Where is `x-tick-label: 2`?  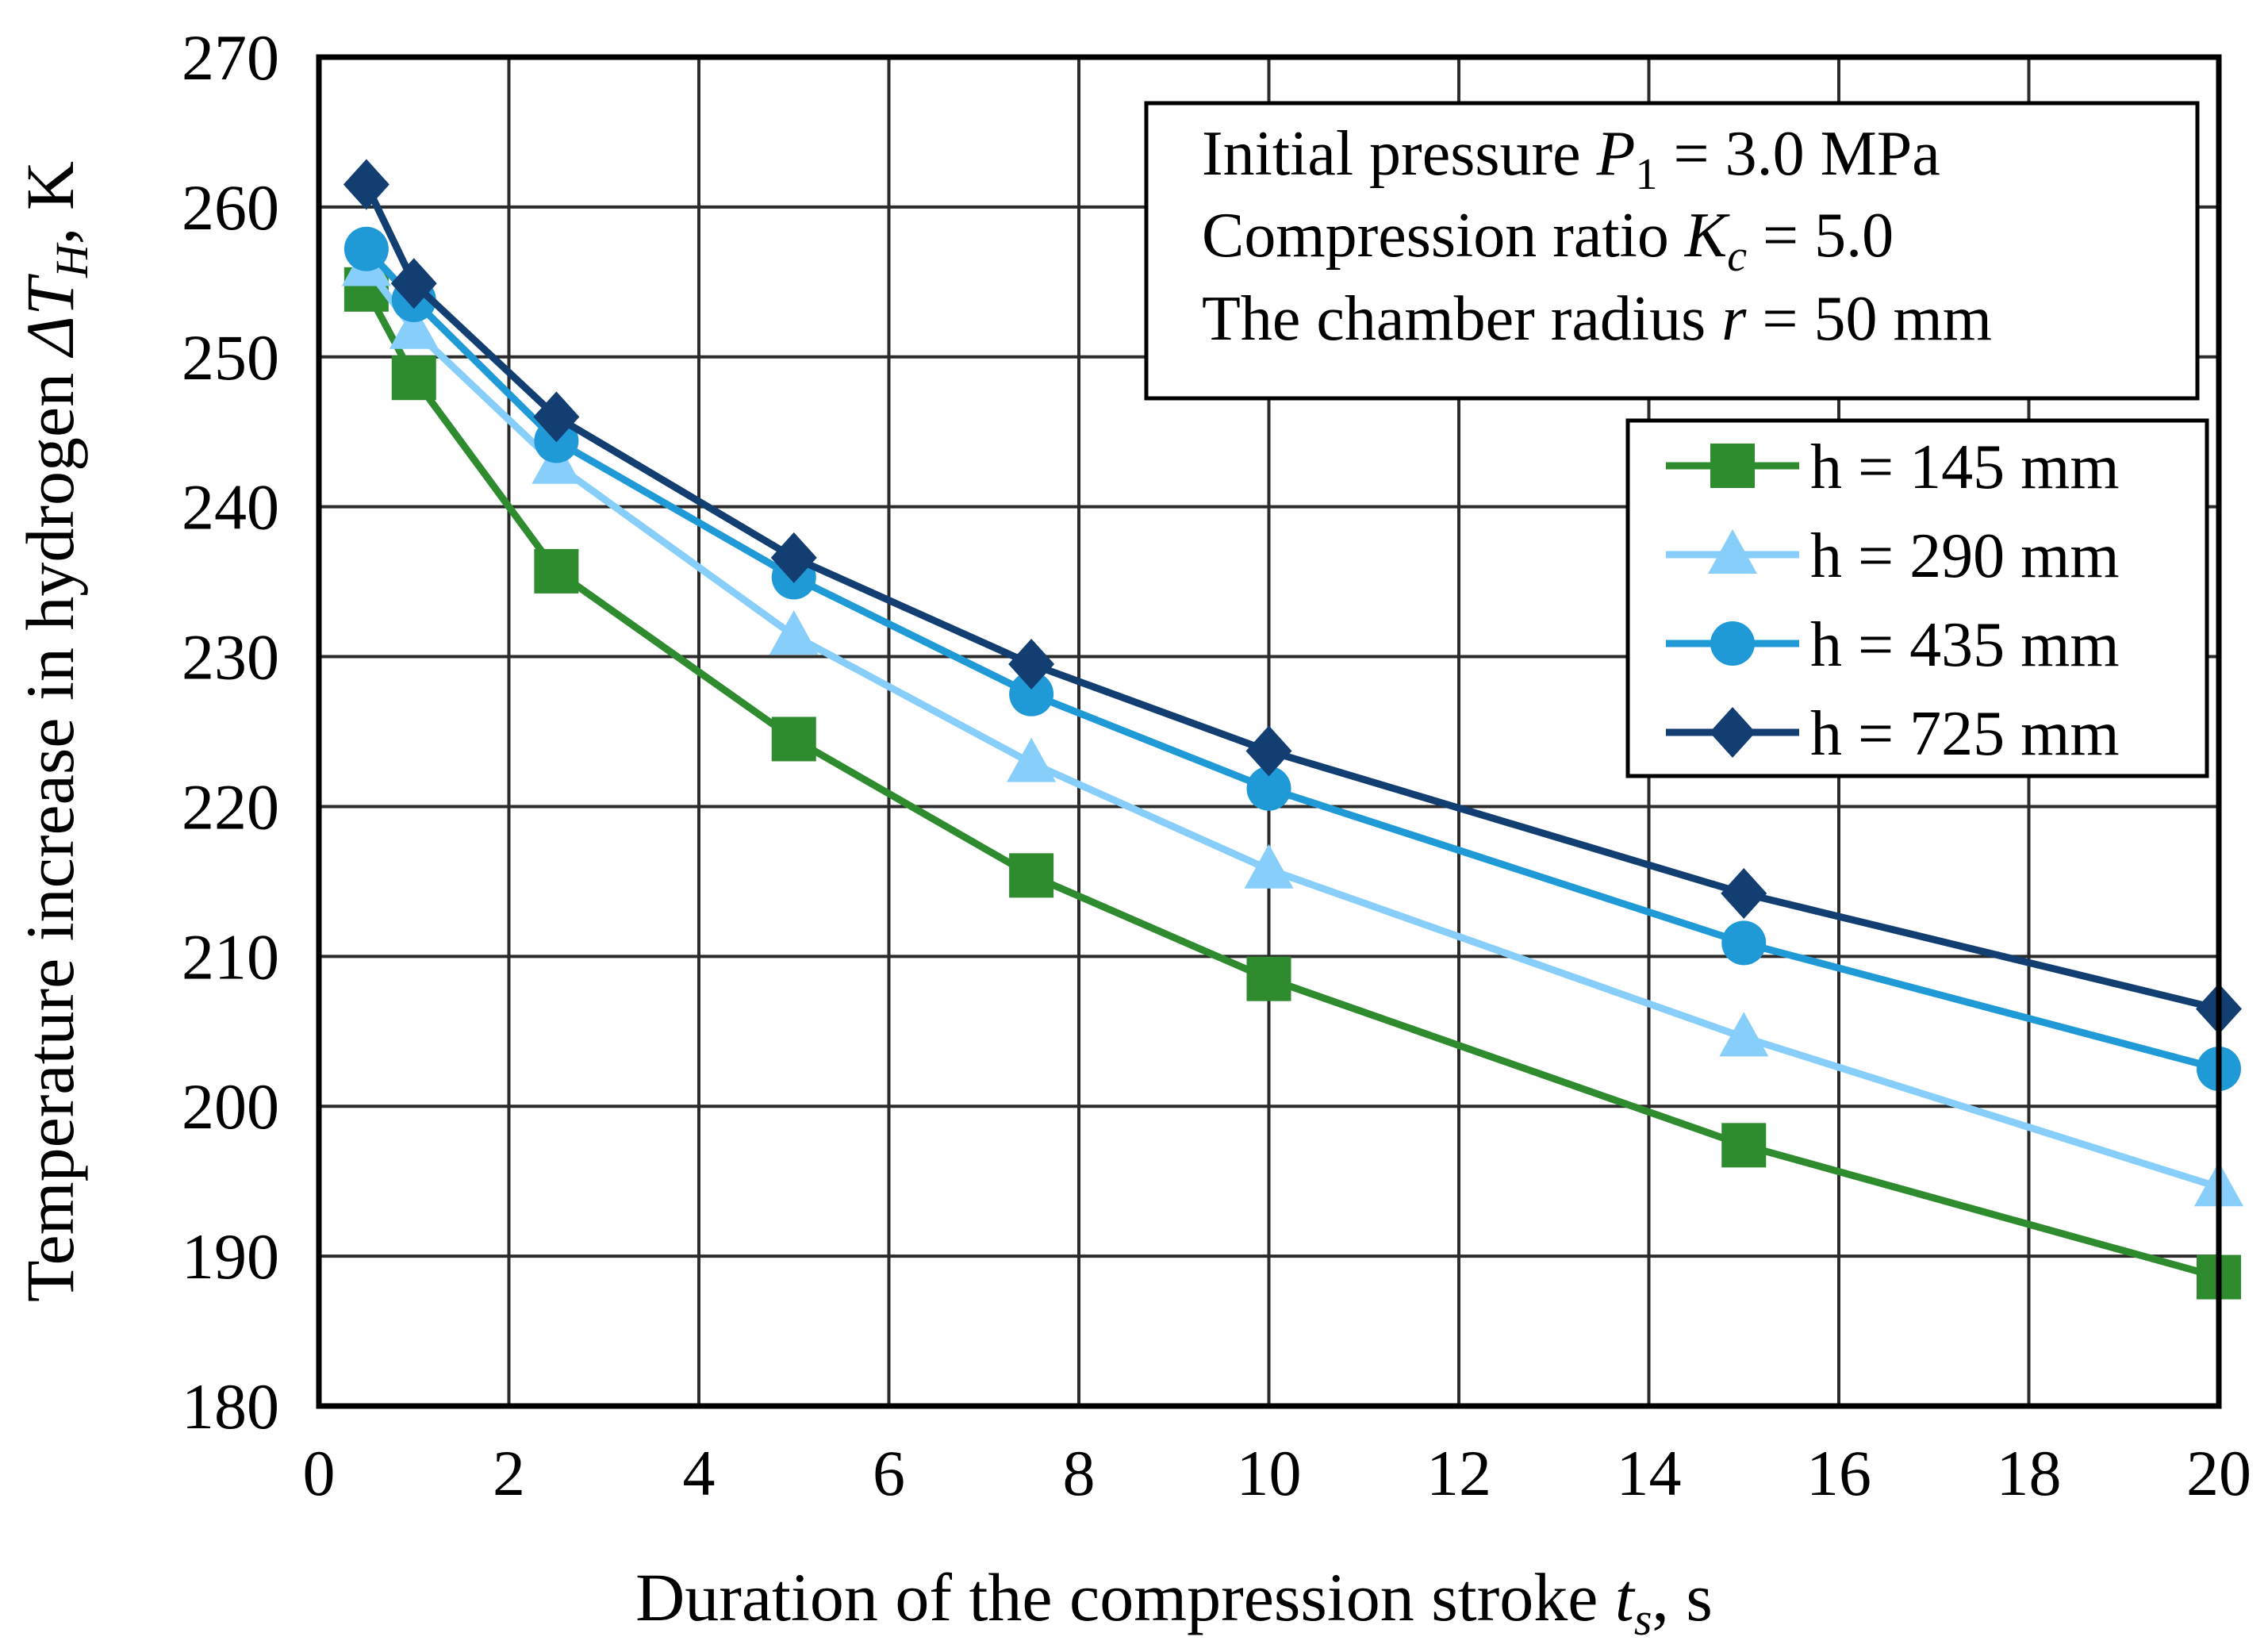 x-tick-label: 2 is located at coordinates (509, 1473).